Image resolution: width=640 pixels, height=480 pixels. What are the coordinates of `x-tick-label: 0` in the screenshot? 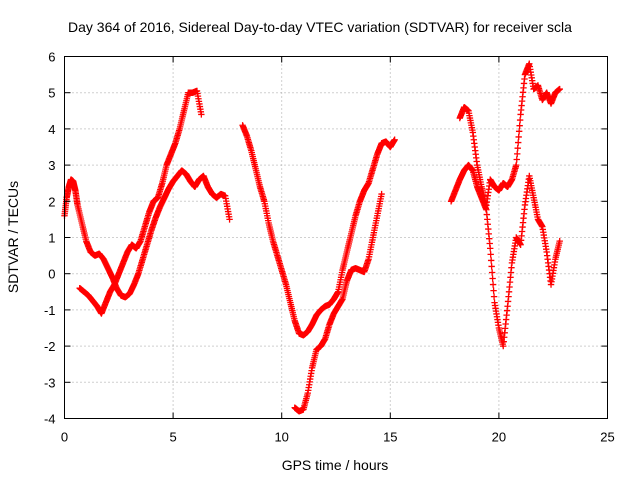 It's located at (64, 437).